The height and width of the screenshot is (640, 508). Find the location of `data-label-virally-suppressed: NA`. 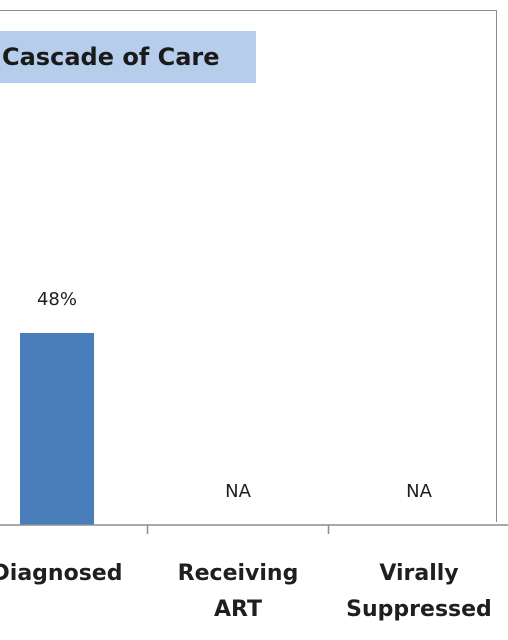

data-label-virally-suppressed: NA is located at coordinates (419, 491).